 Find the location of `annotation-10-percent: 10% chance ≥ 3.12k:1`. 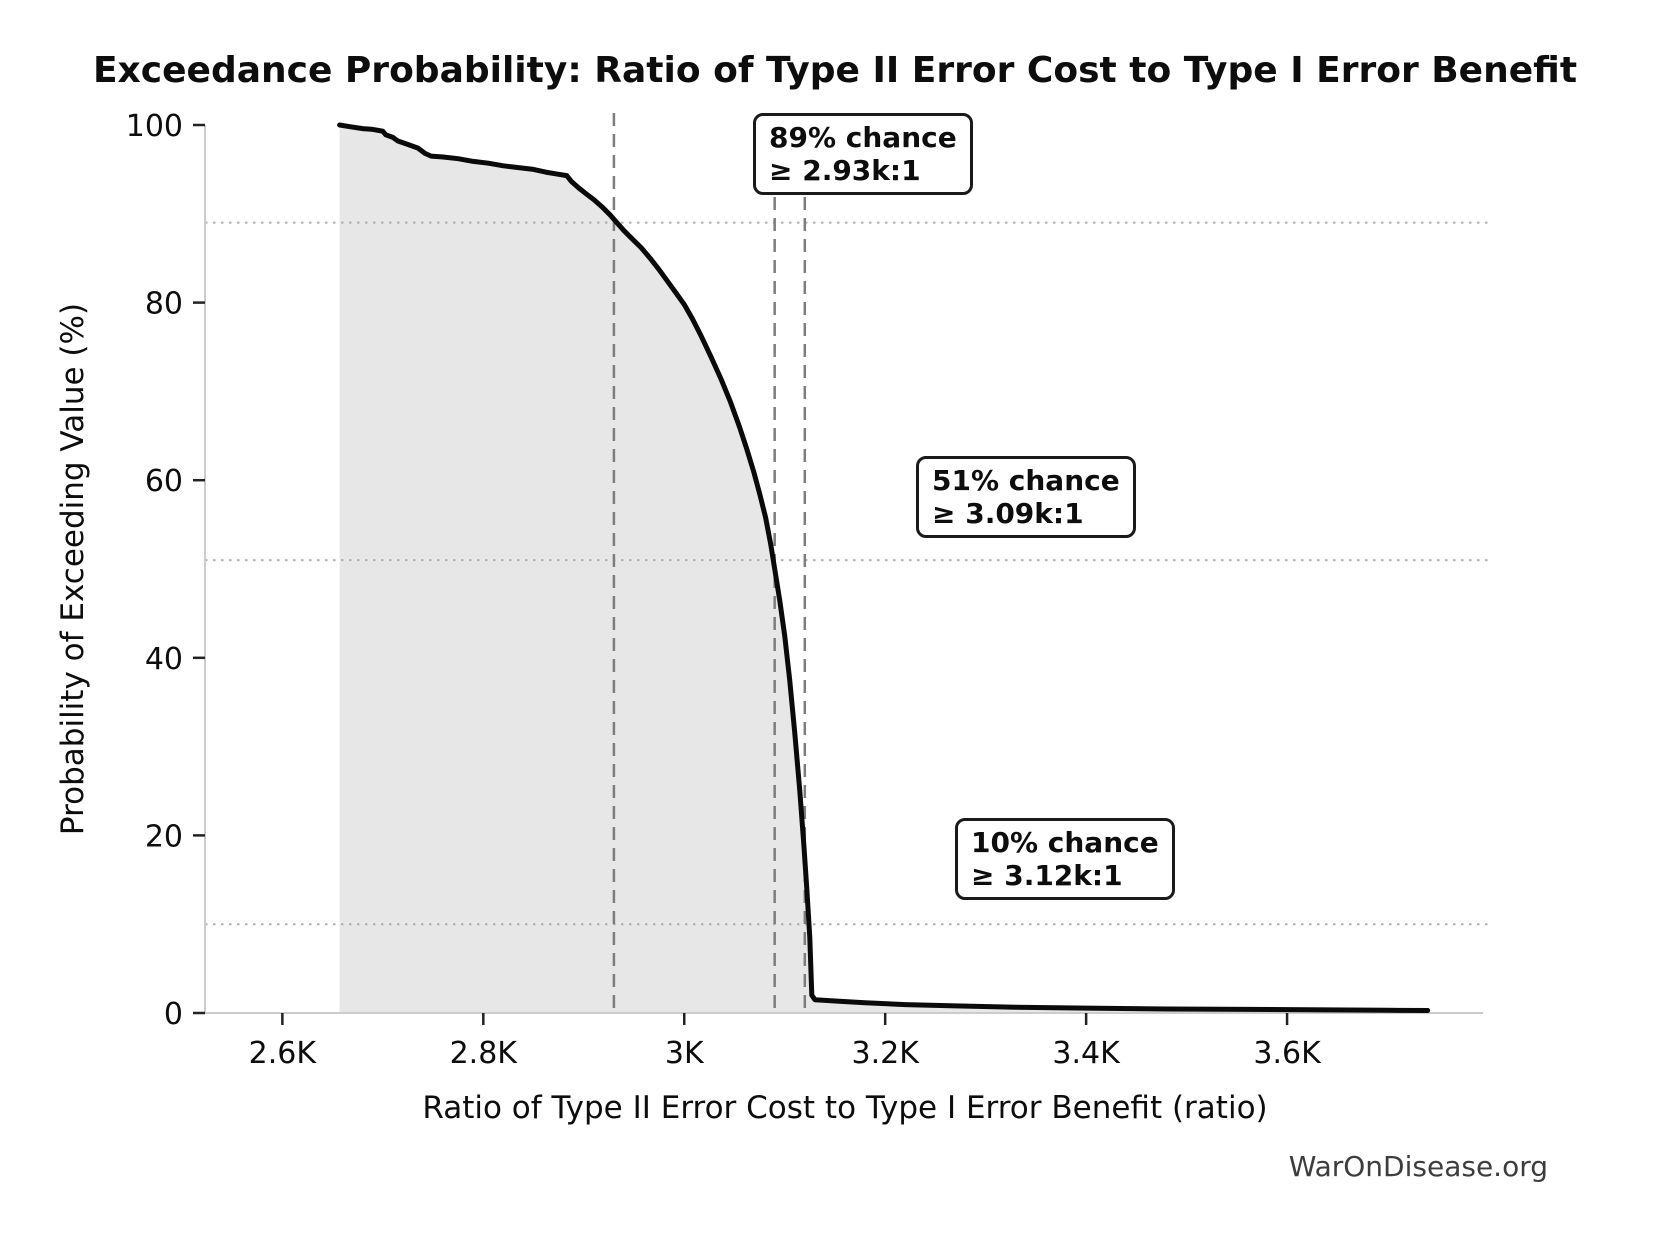

annotation-10-percent: 10% chance ≥ 3.12k:1 is located at coordinates (1065, 859).